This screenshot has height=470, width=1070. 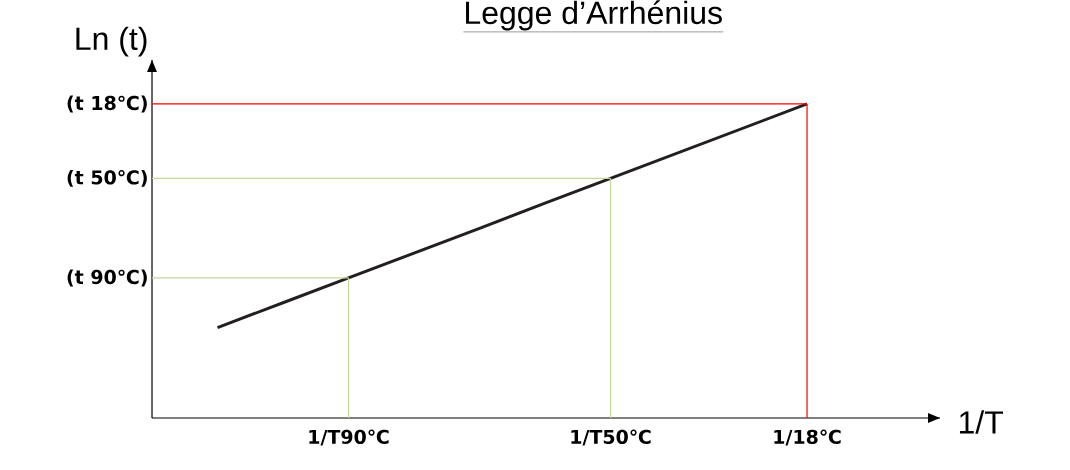 What do you see at coordinates (981, 422) in the screenshot?
I see `x-axis-title: 1/T` at bounding box center [981, 422].